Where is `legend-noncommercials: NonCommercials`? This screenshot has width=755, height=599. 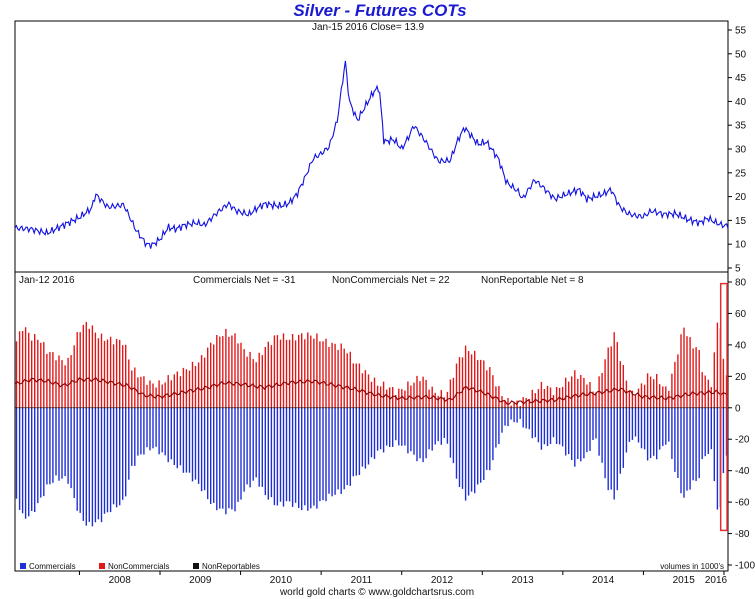 legend-noncommercials: NonCommercials is located at coordinates (138, 566).